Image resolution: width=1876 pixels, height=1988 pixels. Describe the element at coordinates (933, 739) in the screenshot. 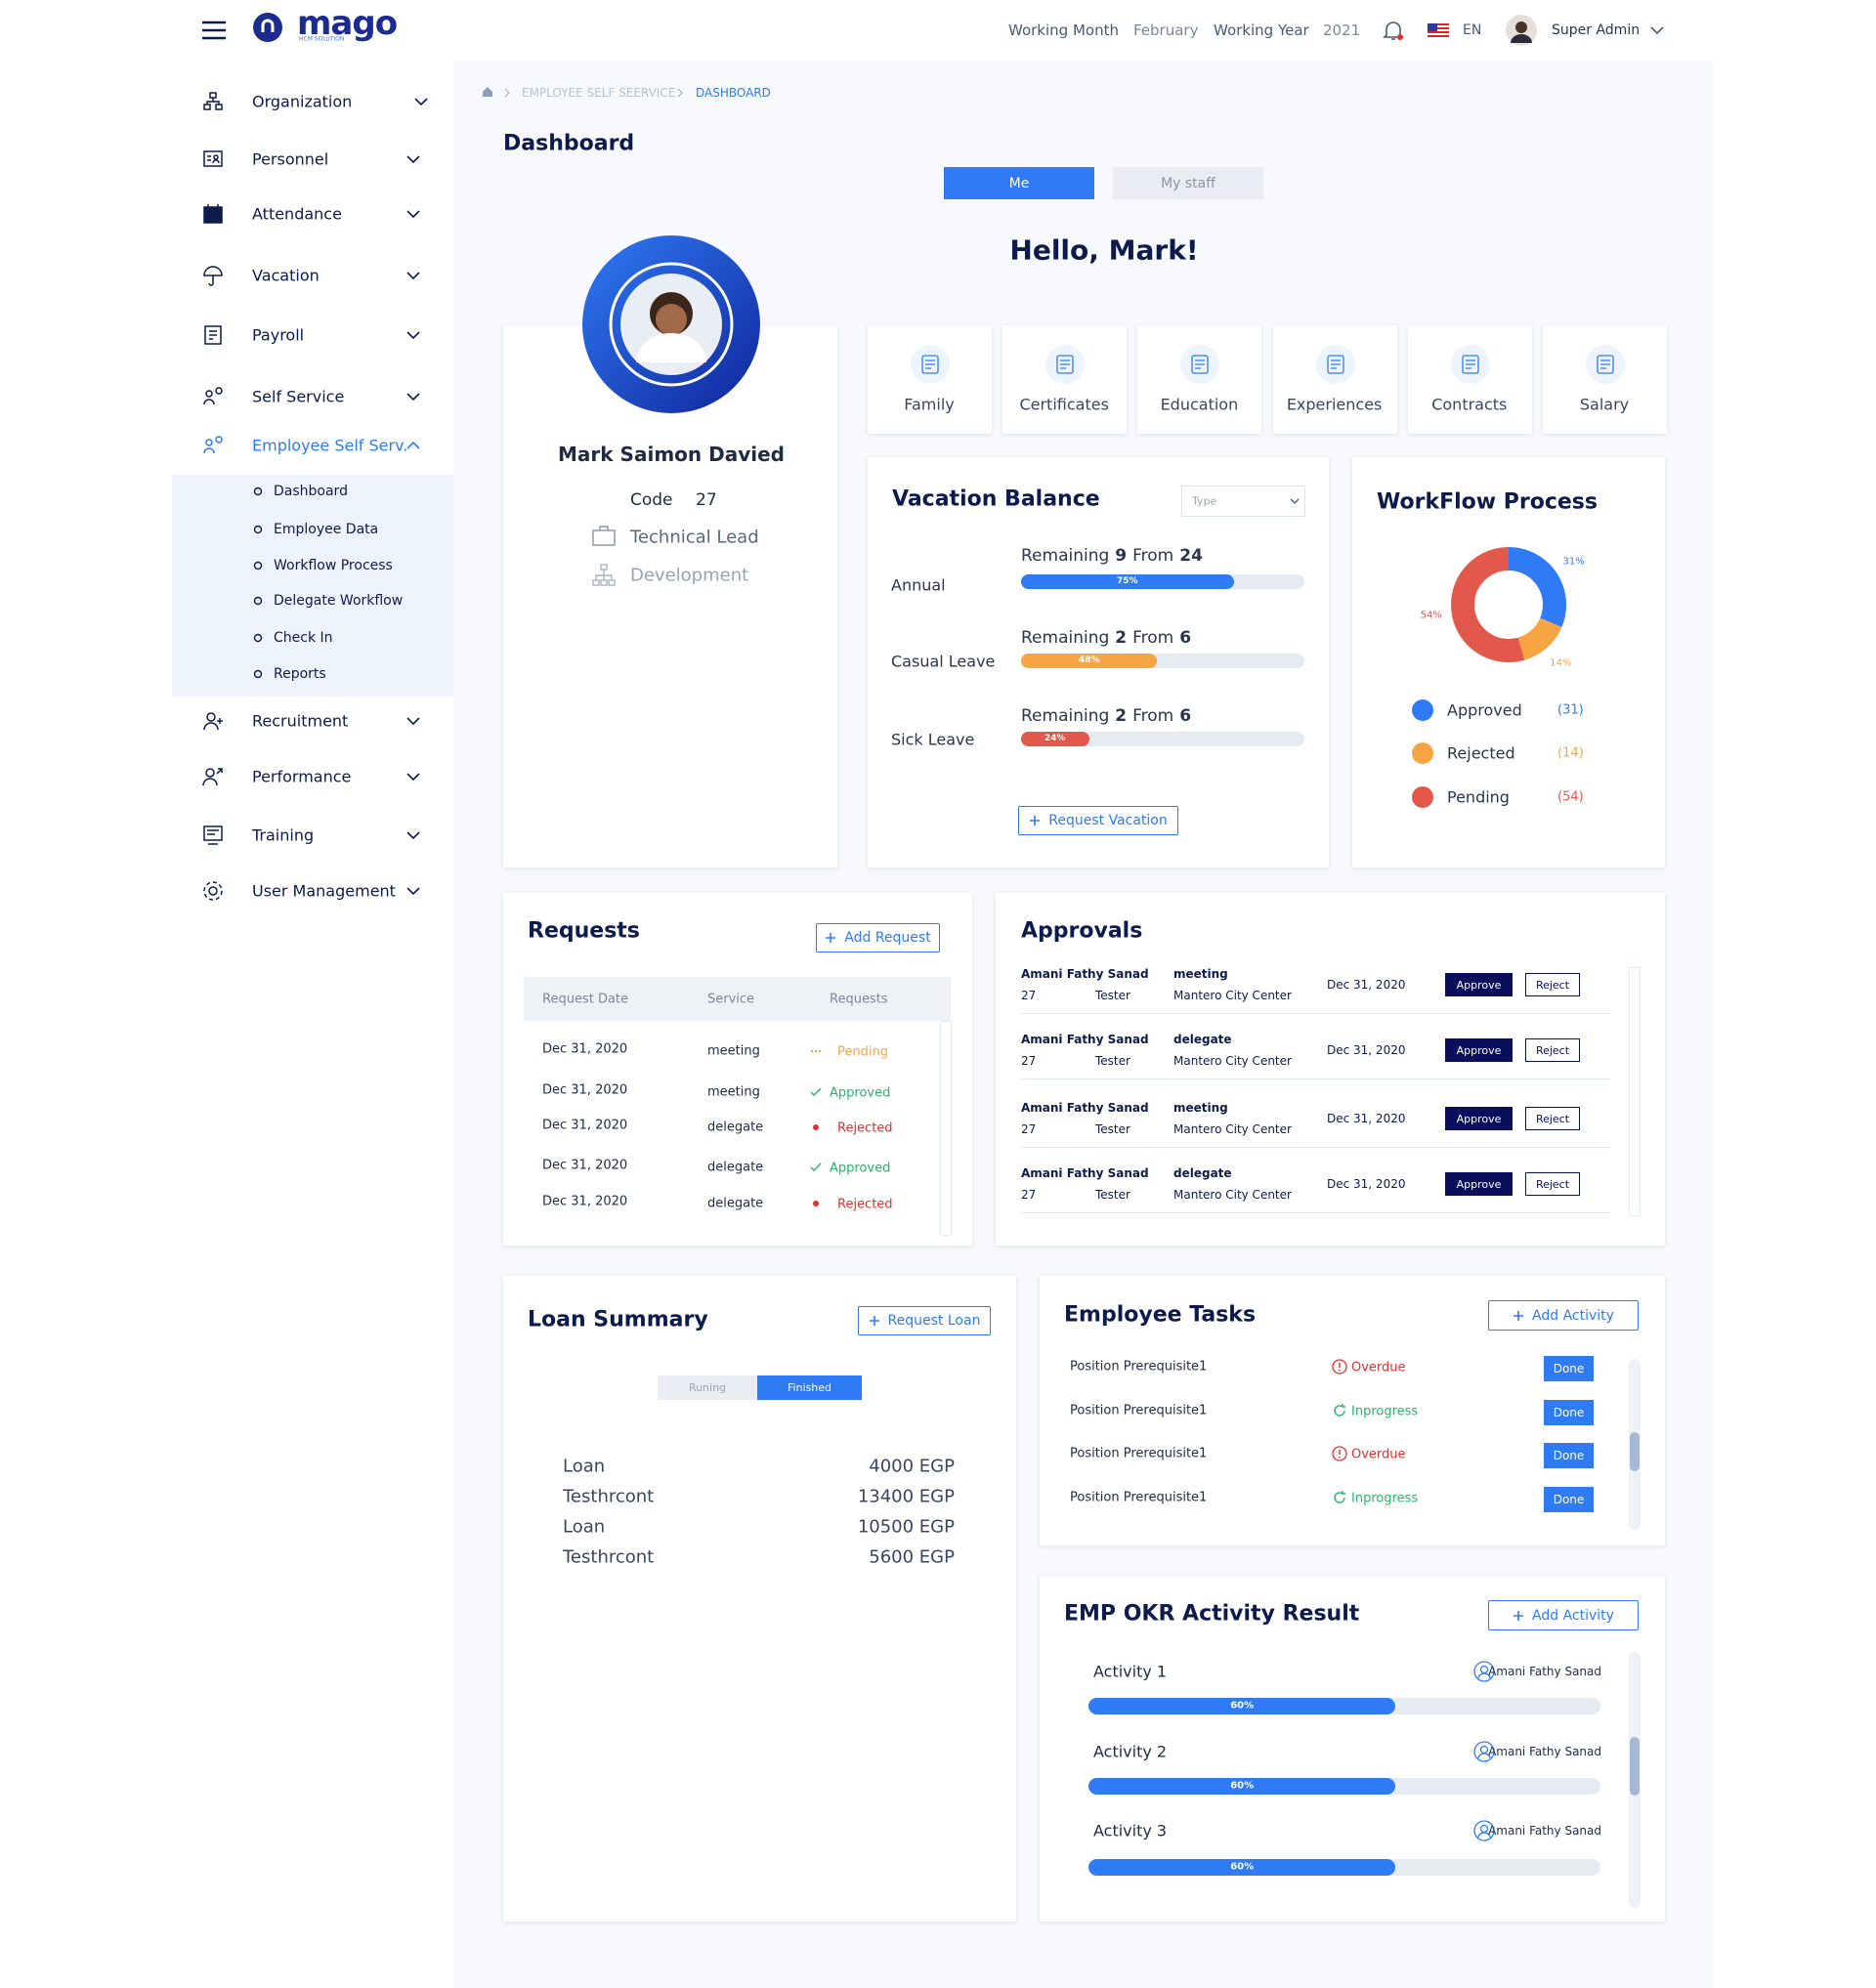

I see `leave-type: Sick Leave` at that location.